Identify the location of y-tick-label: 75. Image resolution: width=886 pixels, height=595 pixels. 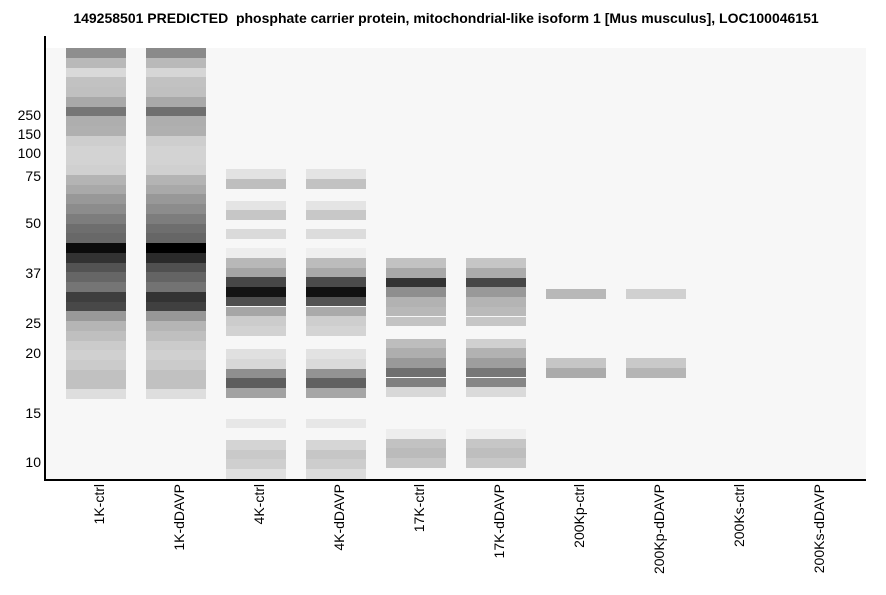
(33, 176).